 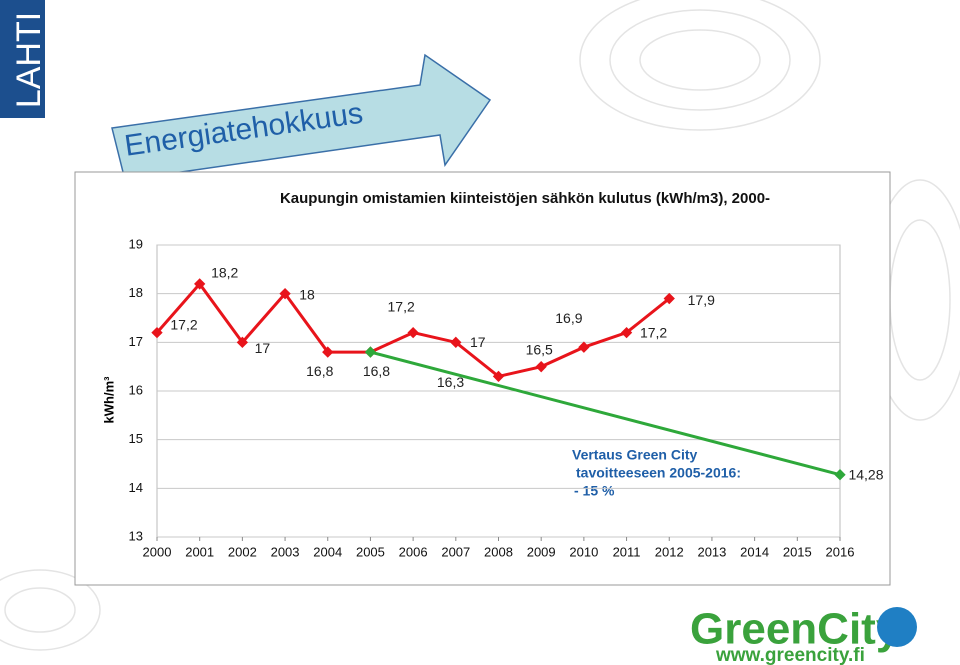 What do you see at coordinates (797, 551) in the screenshot?
I see `x-tick-label: 2015` at bounding box center [797, 551].